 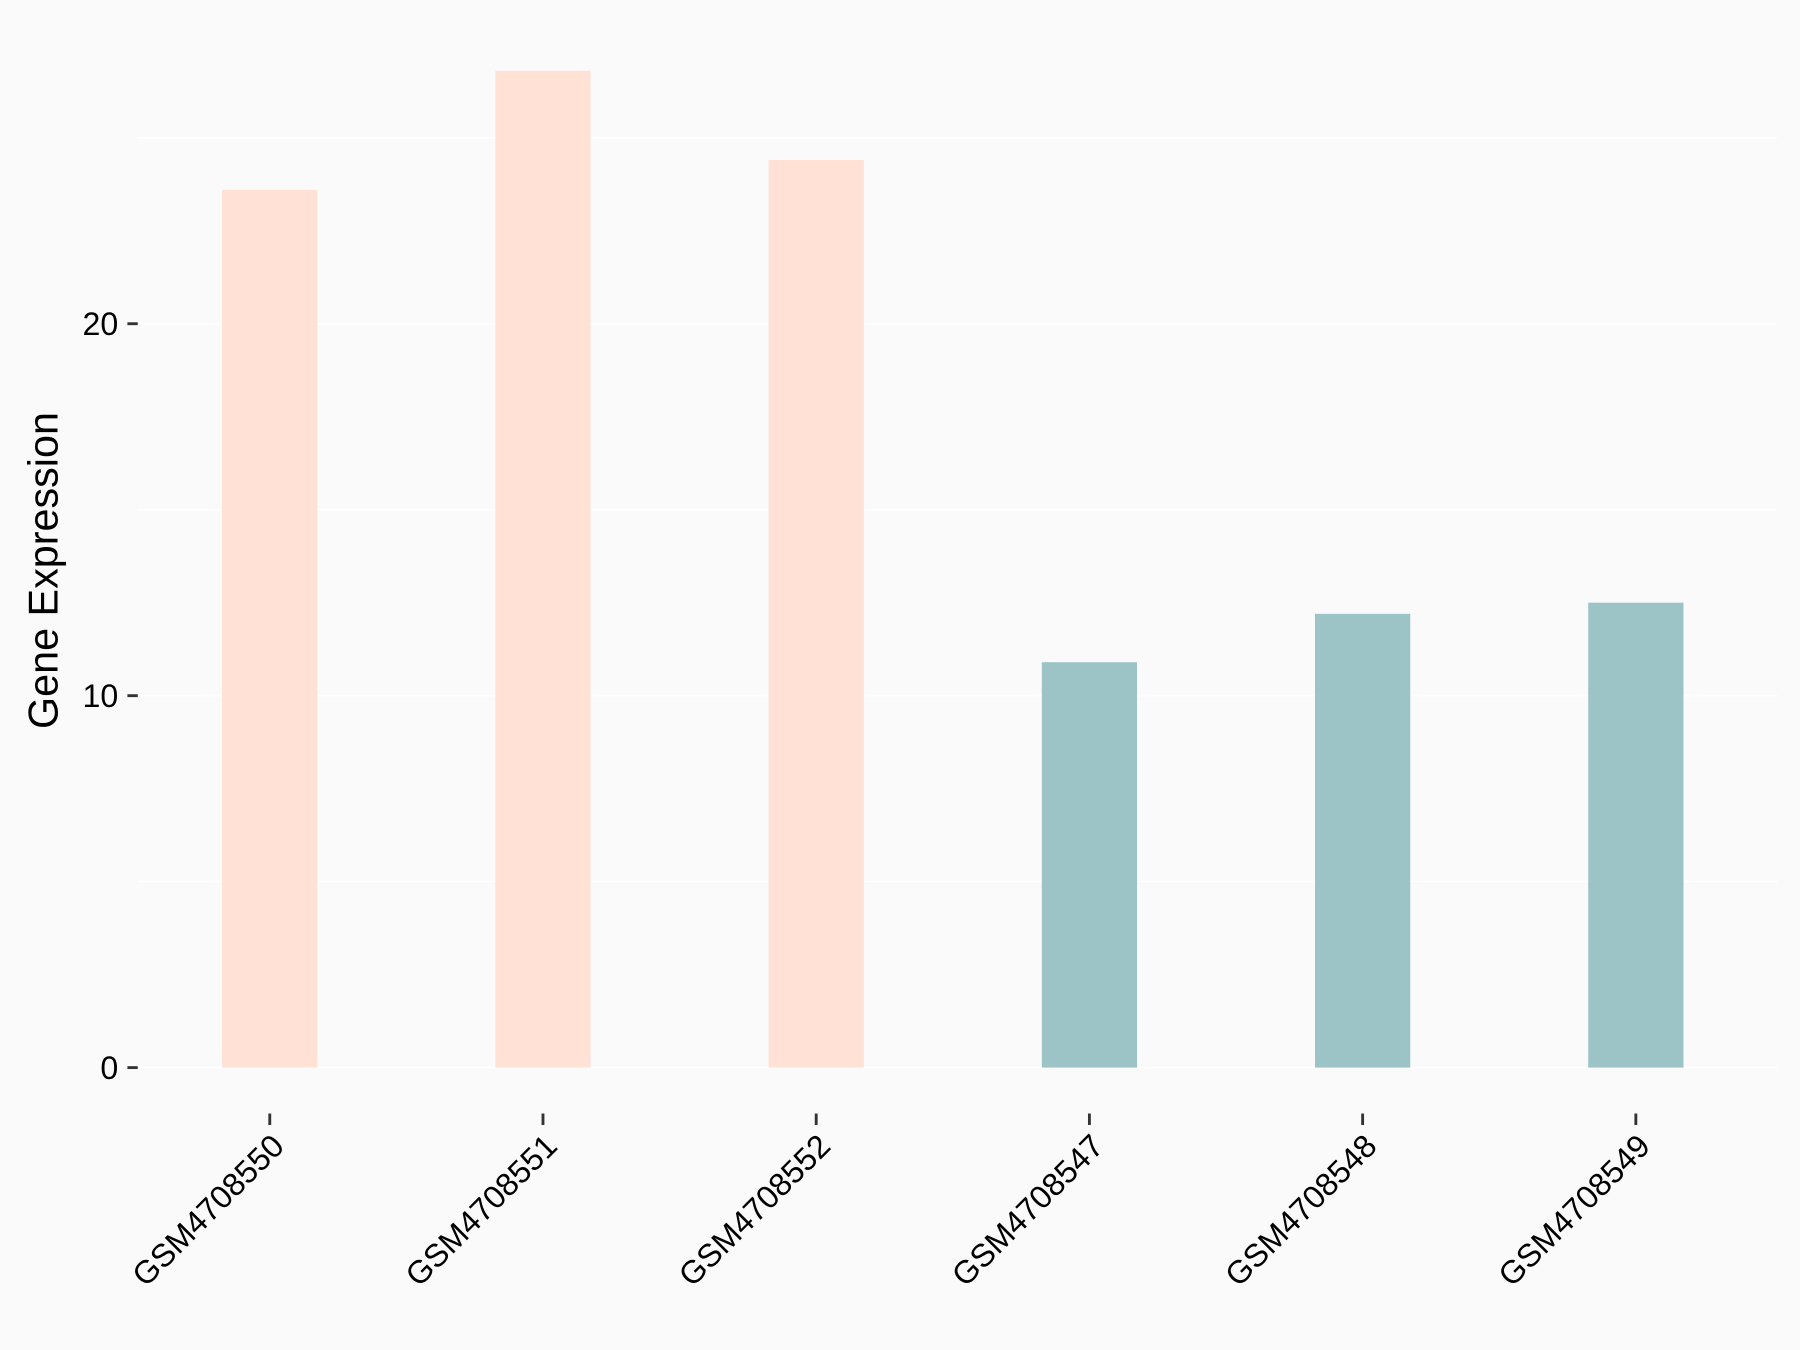 What do you see at coordinates (43, 570) in the screenshot?
I see `y-axis-label: Gene Expression` at bounding box center [43, 570].